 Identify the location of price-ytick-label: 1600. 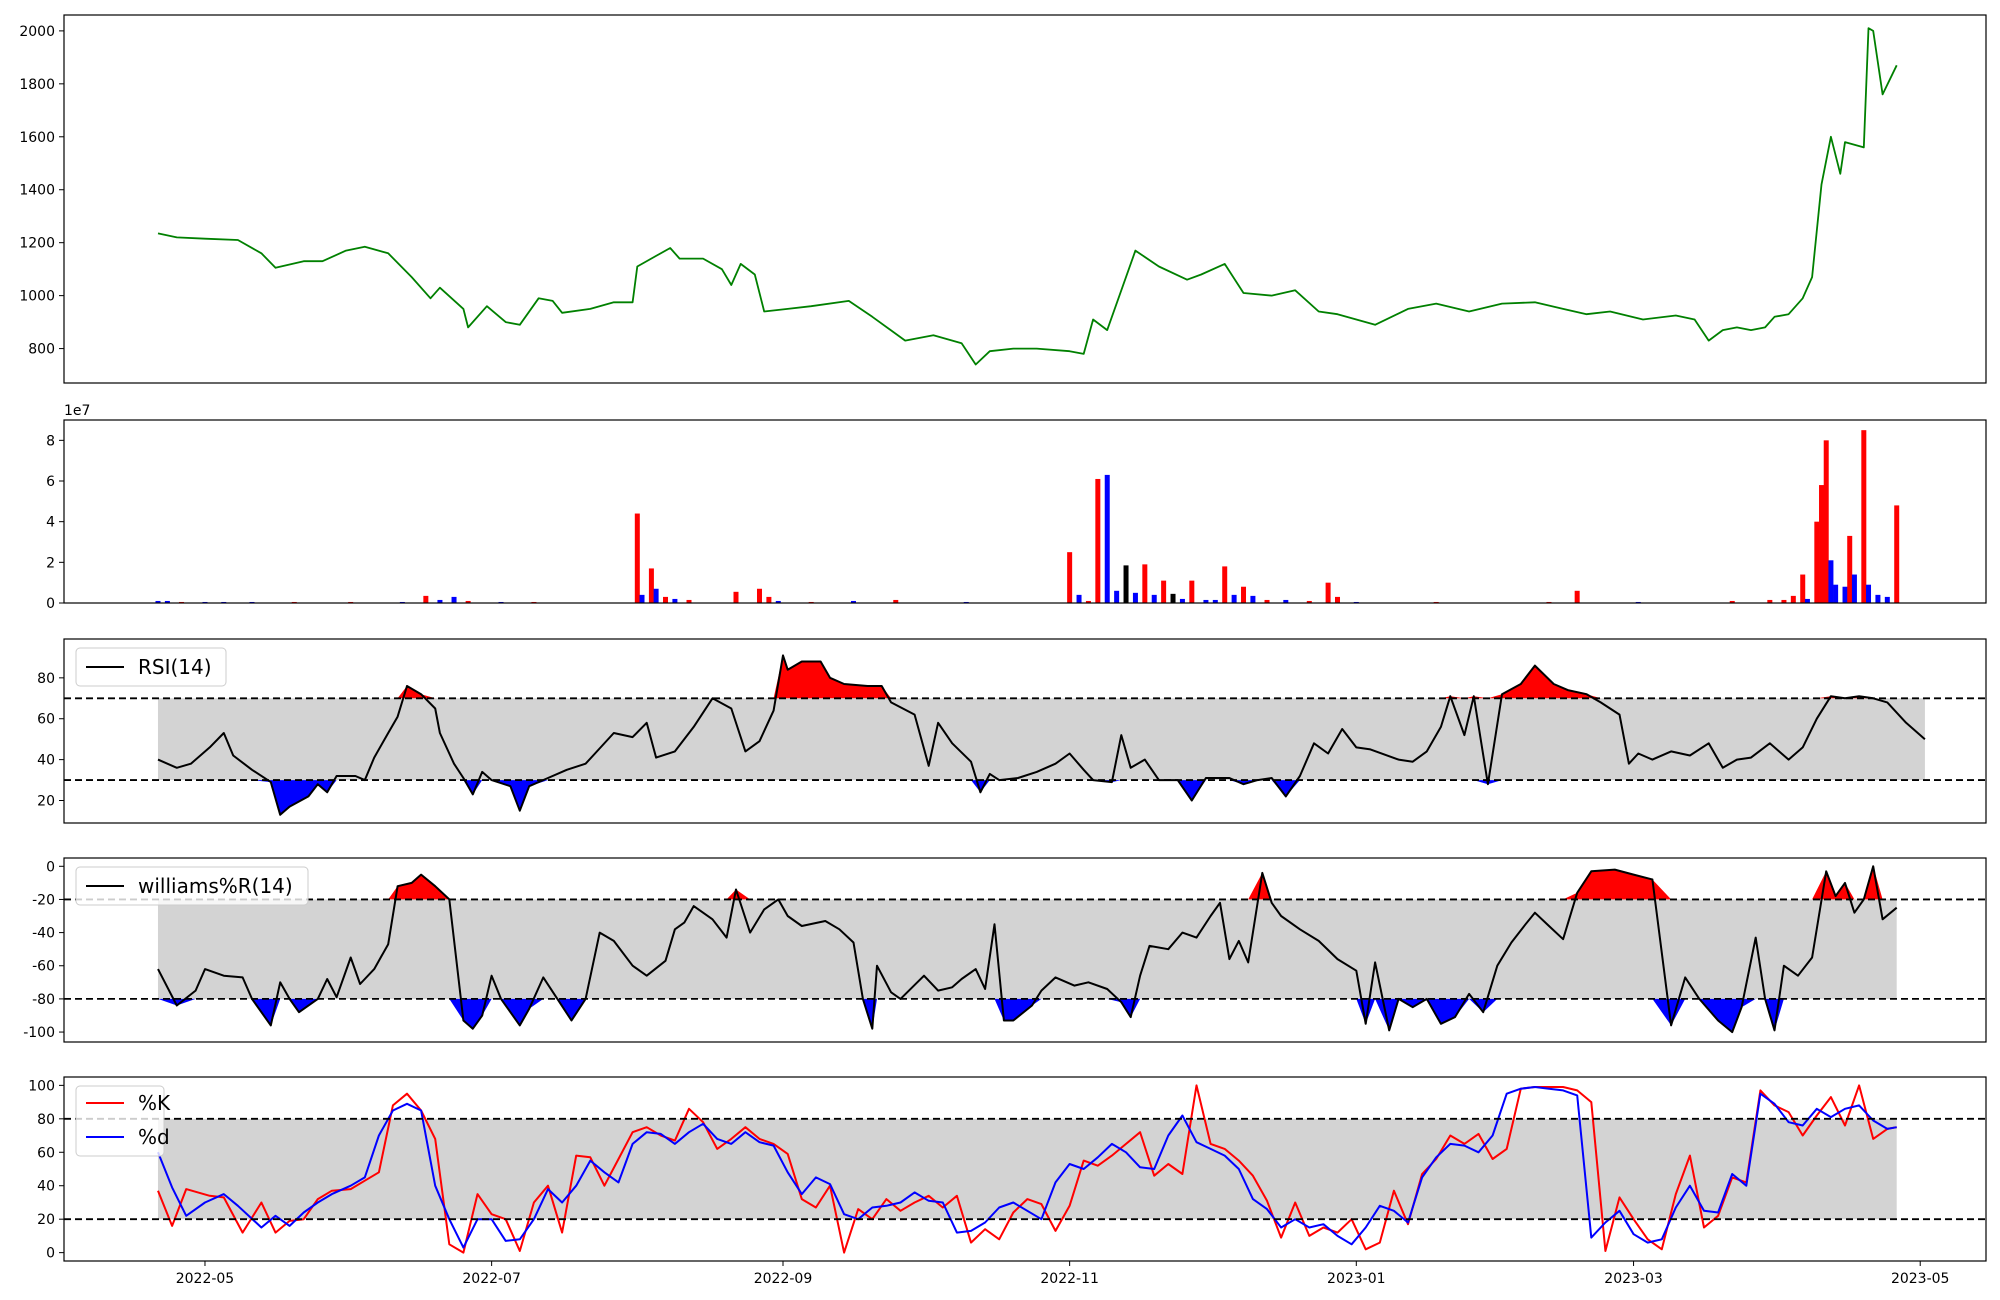
(37, 138).